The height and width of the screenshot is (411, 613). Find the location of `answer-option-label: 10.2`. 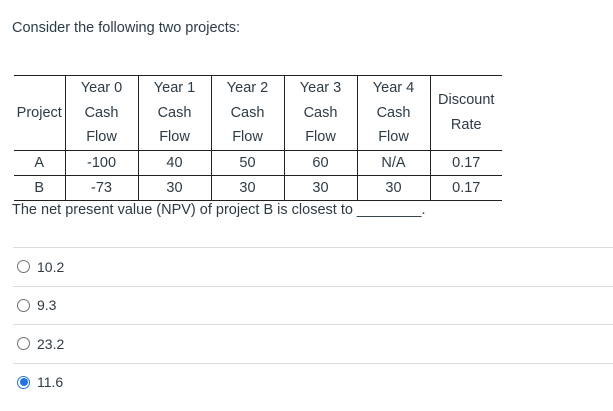

answer-option-label: 10.2 is located at coordinates (51, 266).